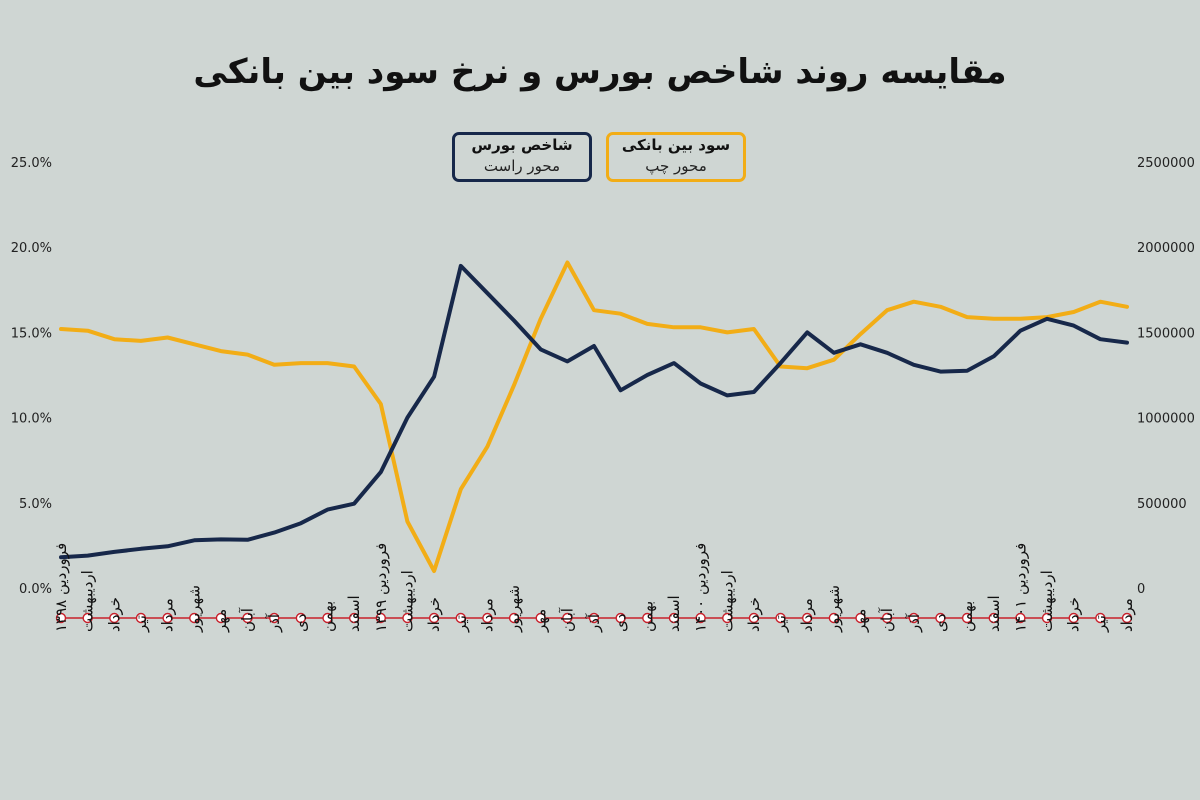 The image size is (1200, 800). I want to click on left-tick-label: 5.0%, so click(35, 504).